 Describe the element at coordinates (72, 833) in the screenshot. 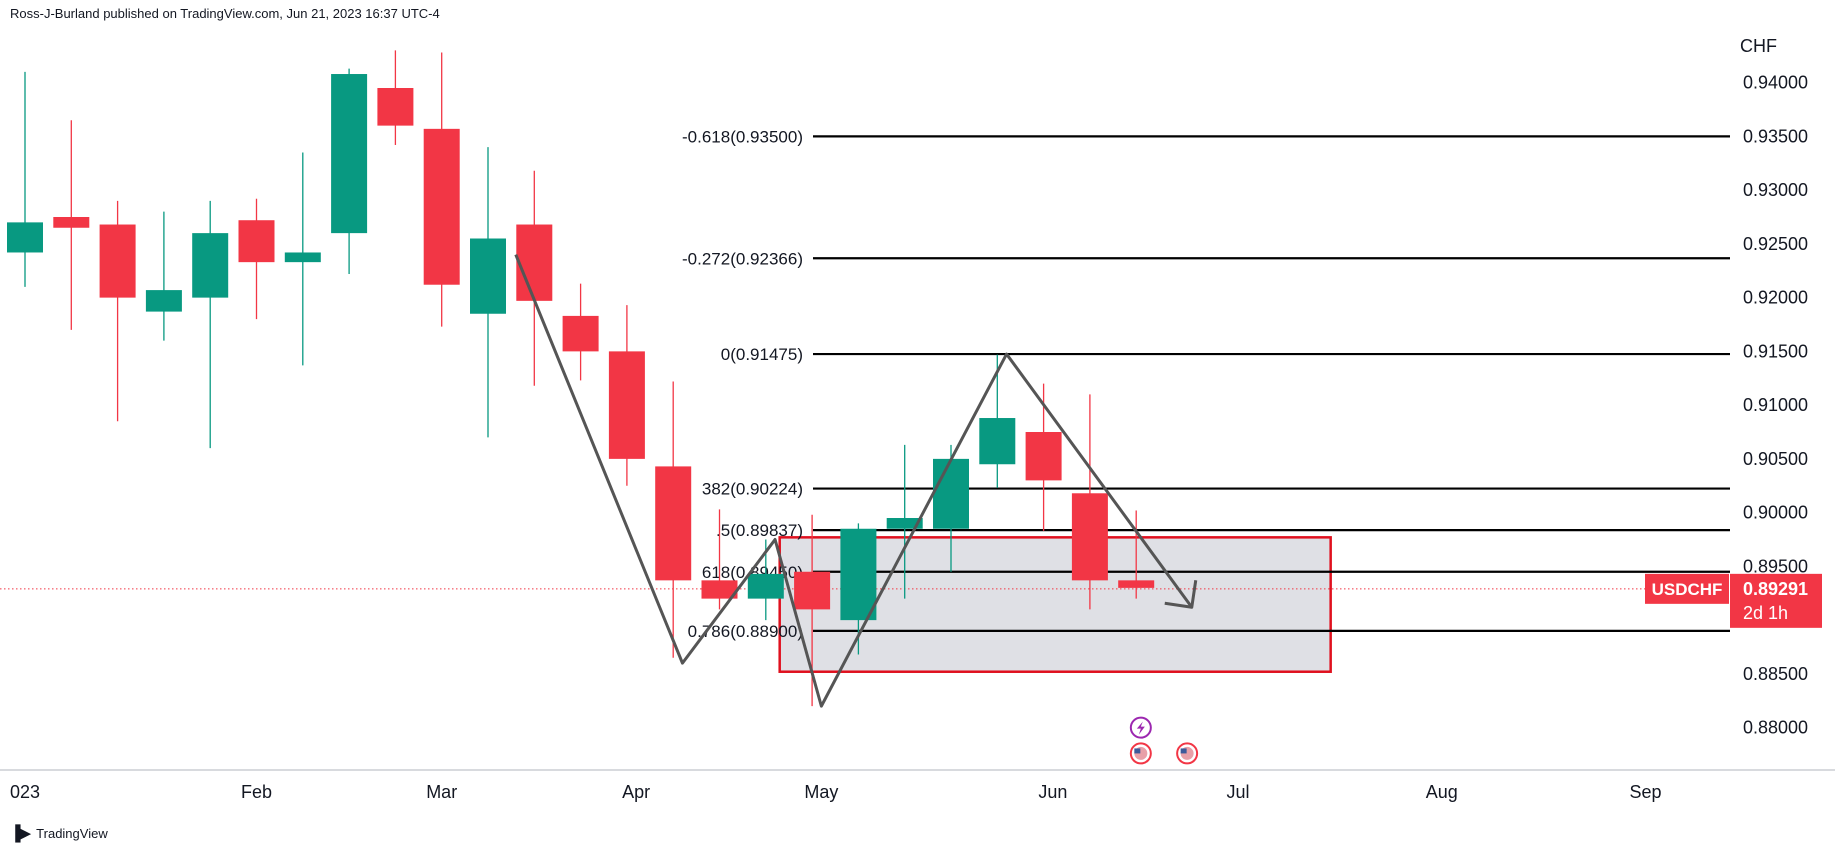

I see `footer-brand-text: TradingView` at that location.